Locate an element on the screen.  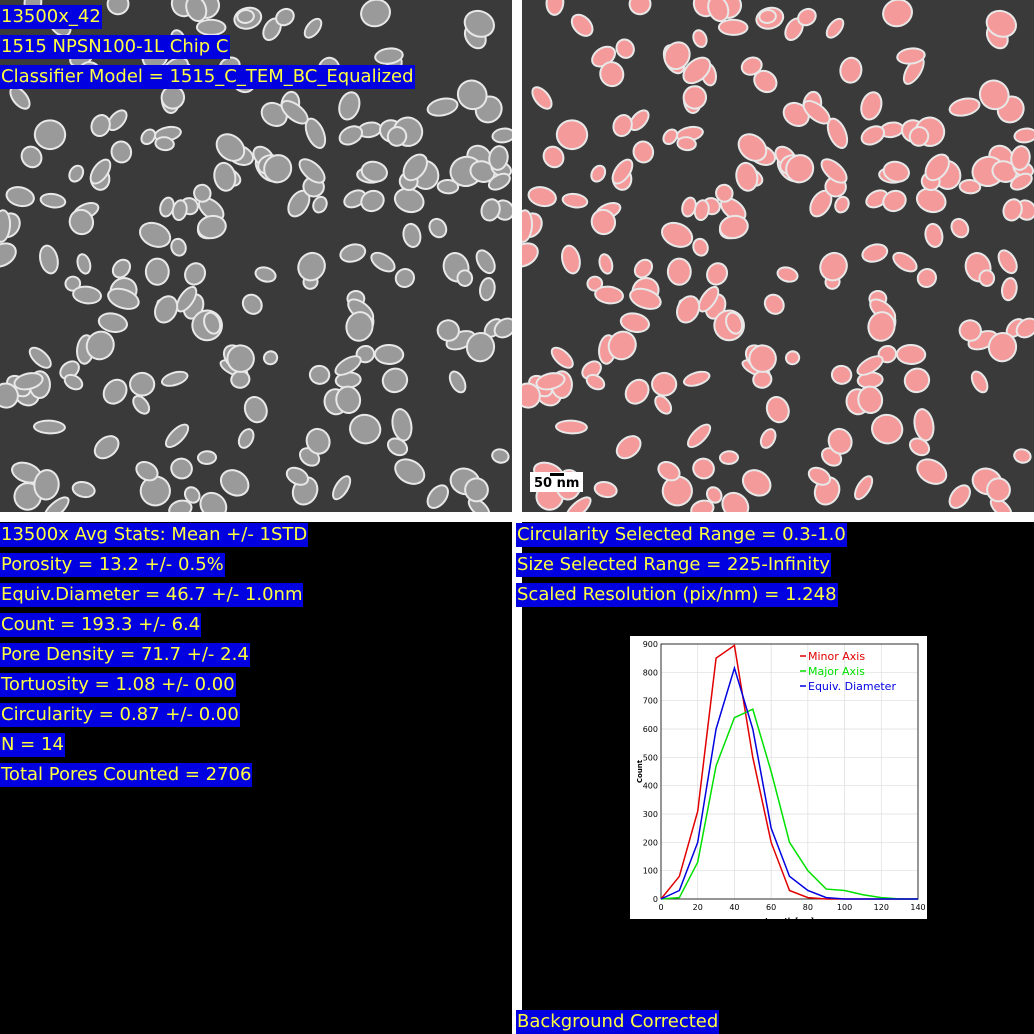
y-tick-label: 0 is located at coordinates (655, 899).